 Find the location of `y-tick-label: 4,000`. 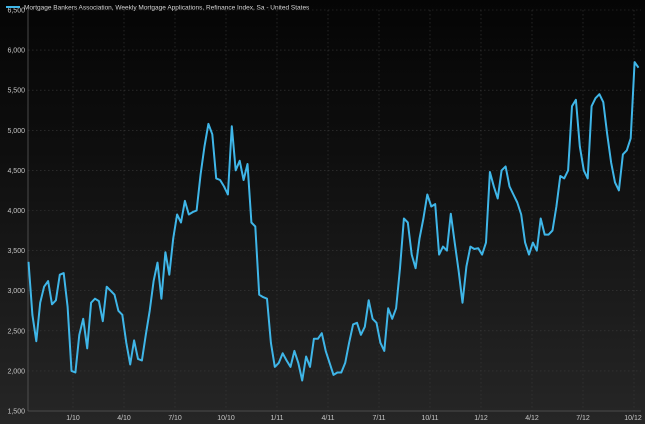

y-tick-label: 4,000 is located at coordinates (16, 211).